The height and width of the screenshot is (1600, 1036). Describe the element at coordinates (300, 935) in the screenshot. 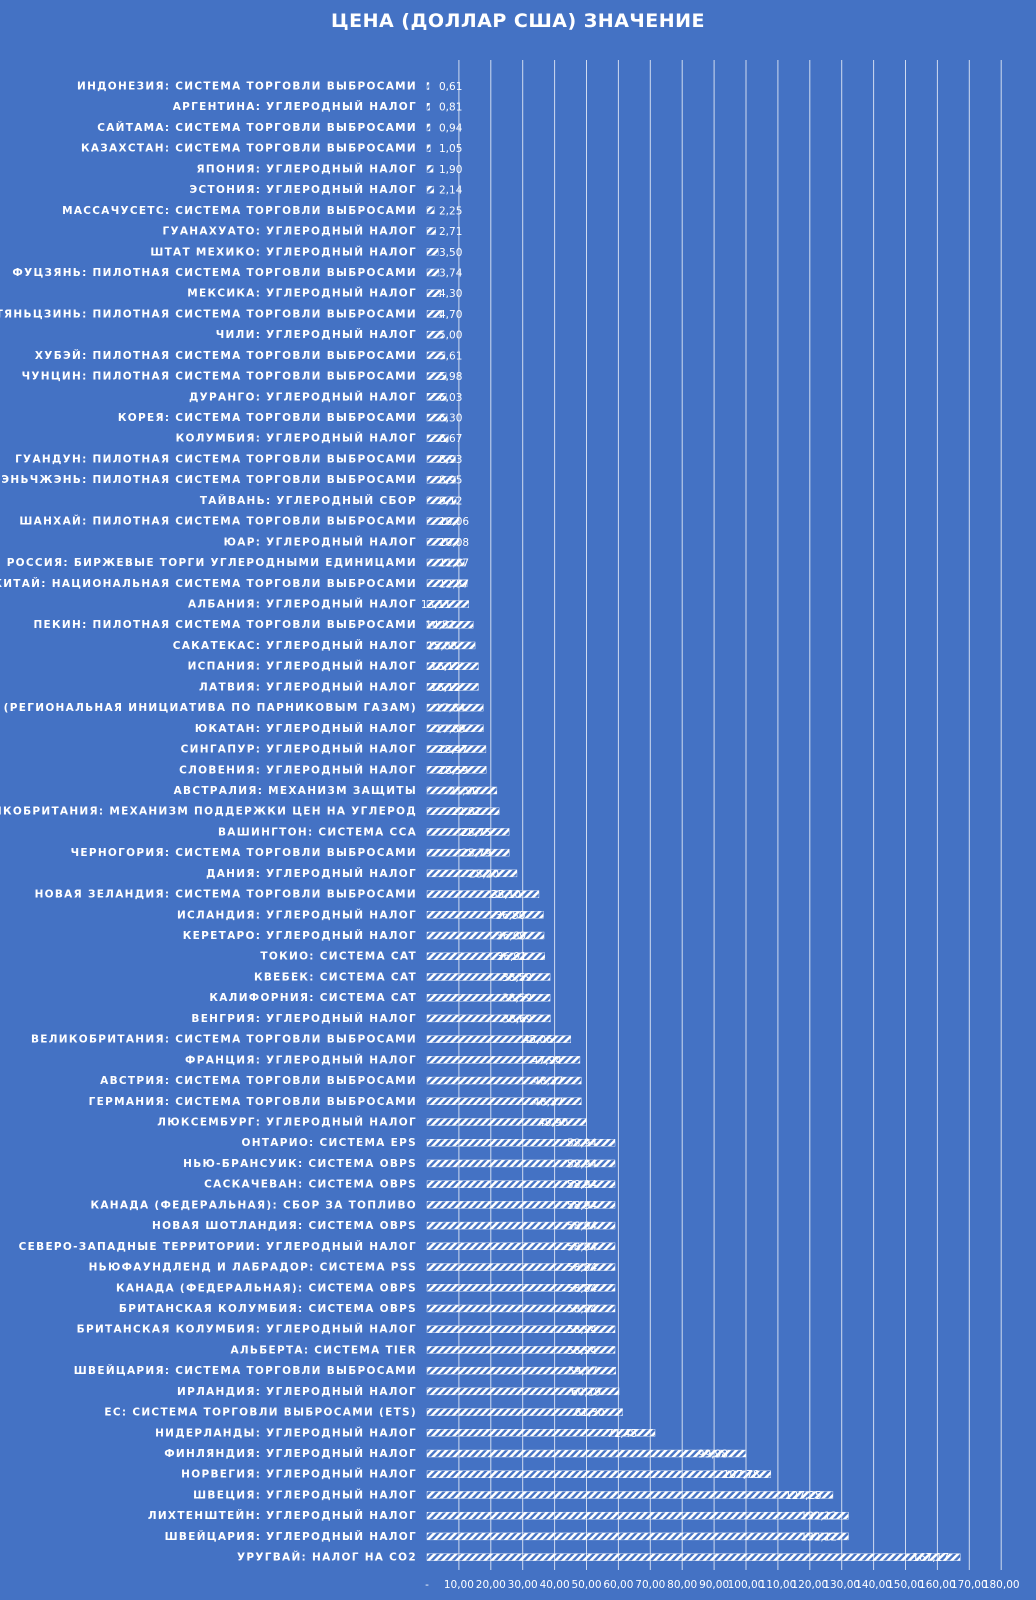

I see `category-label: КЕРЕТАРО: УГЛЕРОДНЫЙ НАЛОГ` at that location.